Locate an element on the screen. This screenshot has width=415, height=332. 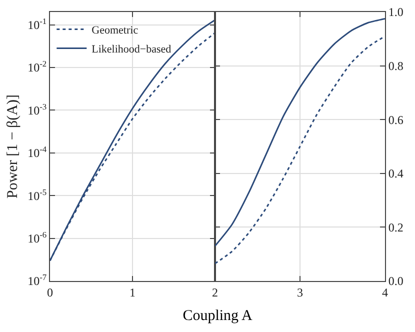
y-tick-label: 0.2 is located at coordinates (396, 227).